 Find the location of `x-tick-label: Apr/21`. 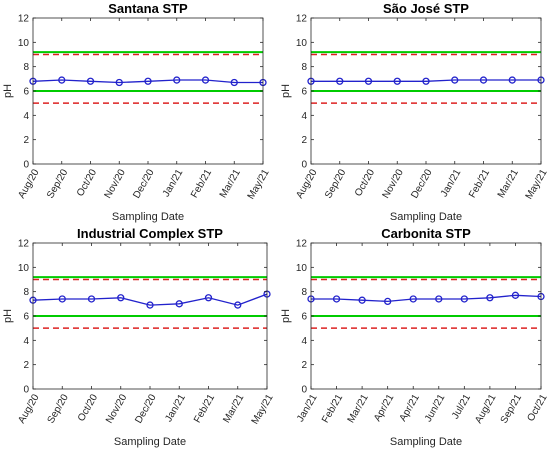

x-tick-label: Apr/21 is located at coordinates (384, 407).